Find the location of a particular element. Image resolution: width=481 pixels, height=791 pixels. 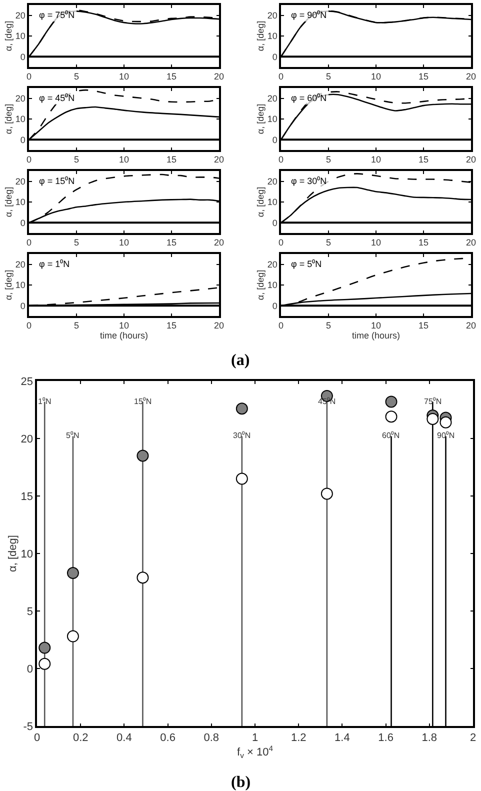

x-tick-label: 0.6 is located at coordinates (168, 738).